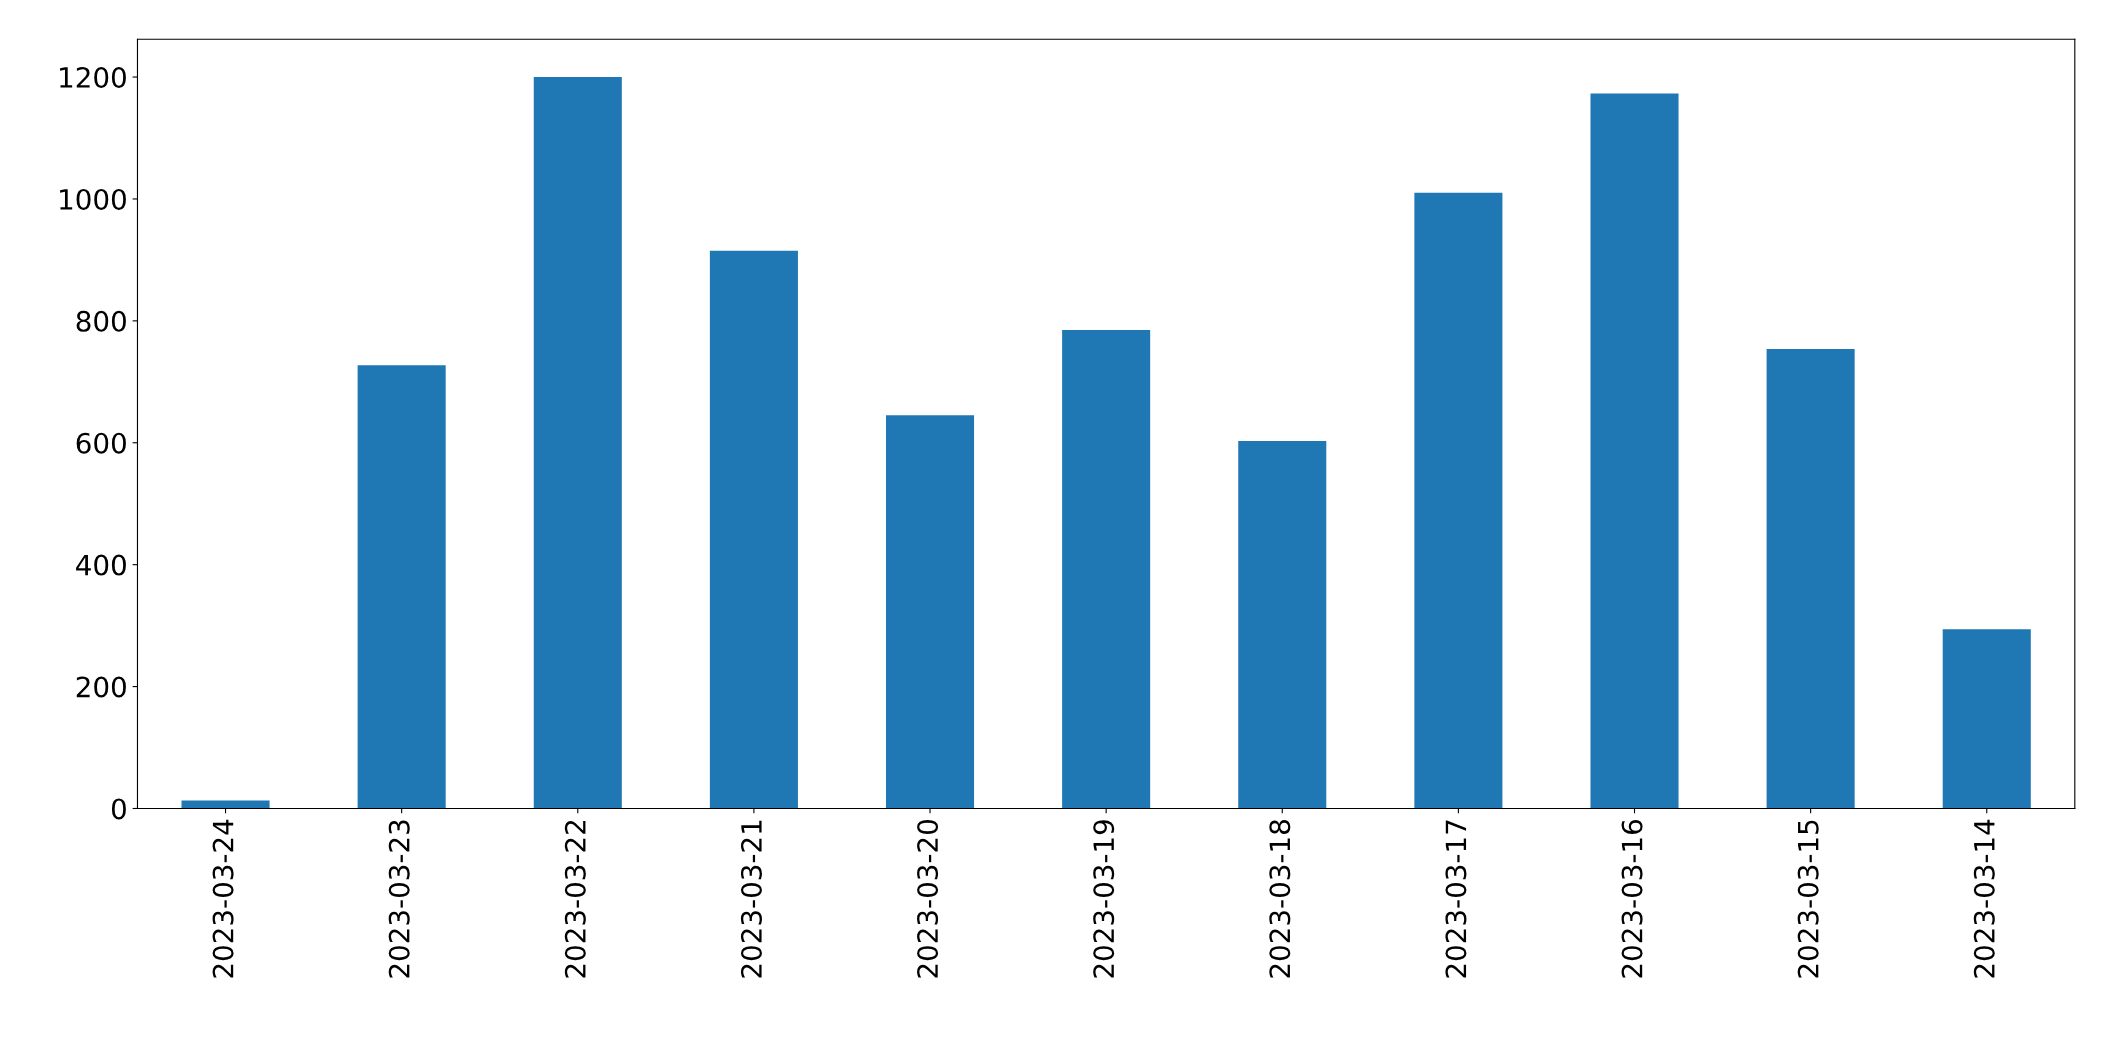 This screenshot has width=2115, height=1061. What do you see at coordinates (101, 565) in the screenshot?
I see `y-tick-label: 400` at bounding box center [101, 565].